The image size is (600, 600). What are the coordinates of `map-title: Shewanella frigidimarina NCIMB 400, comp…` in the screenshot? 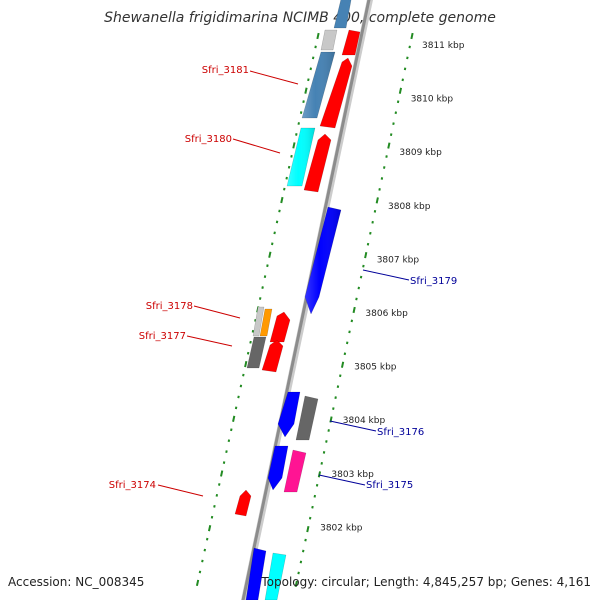 It's located at (300, 18).